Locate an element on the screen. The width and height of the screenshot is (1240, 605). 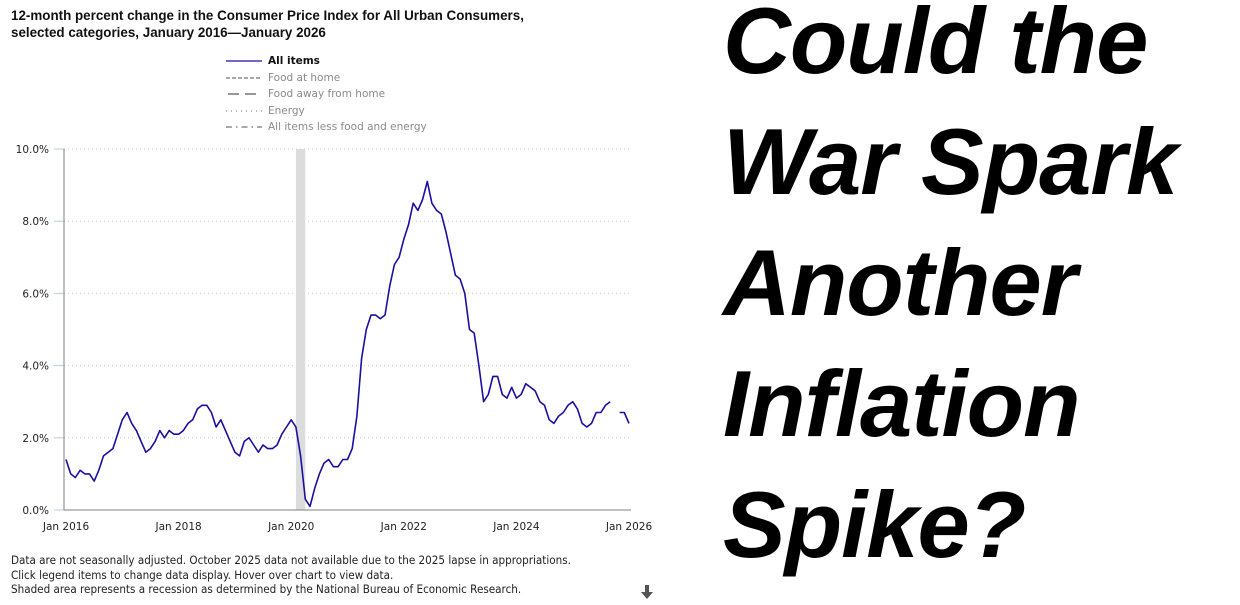
series-line-all-items is located at coordinates (624, 417).